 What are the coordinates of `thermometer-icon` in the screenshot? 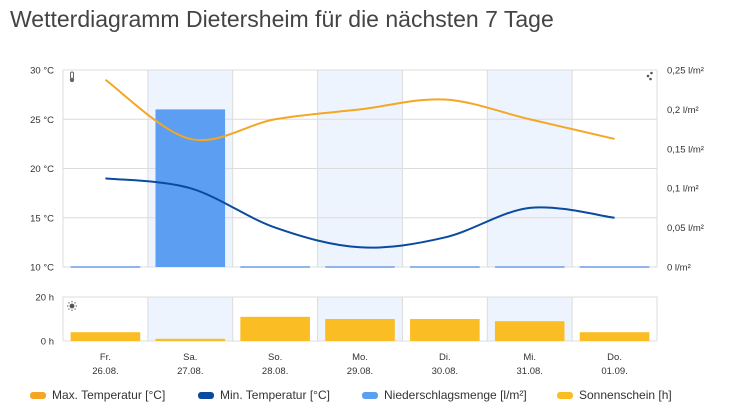 It's located at (72, 77).